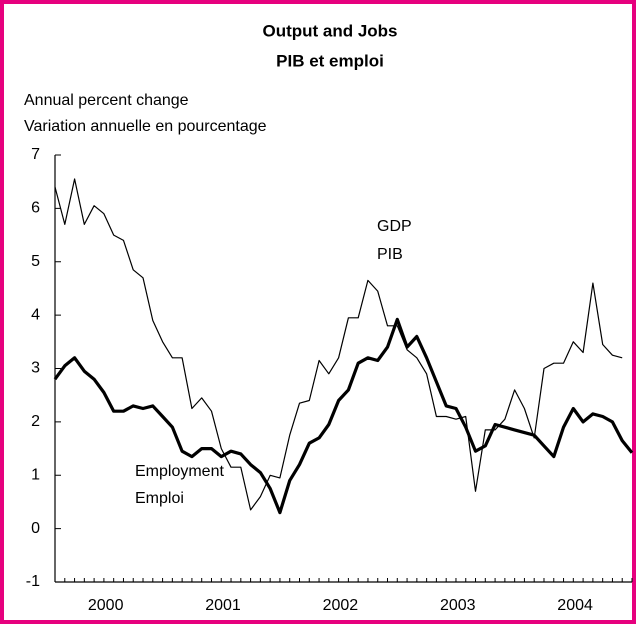  Describe the element at coordinates (159, 498) in the screenshot. I see `series-label: Emploi` at that location.